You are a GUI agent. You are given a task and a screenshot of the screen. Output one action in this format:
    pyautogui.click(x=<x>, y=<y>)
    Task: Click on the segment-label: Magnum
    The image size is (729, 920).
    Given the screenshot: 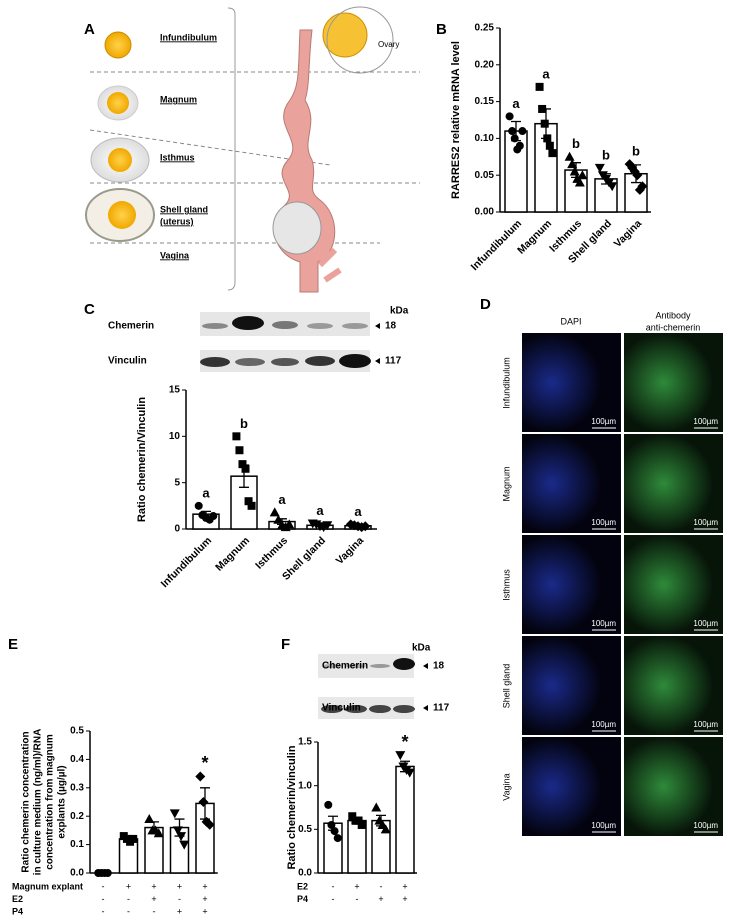 What is the action you would take?
    pyautogui.click(x=178, y=99)
    